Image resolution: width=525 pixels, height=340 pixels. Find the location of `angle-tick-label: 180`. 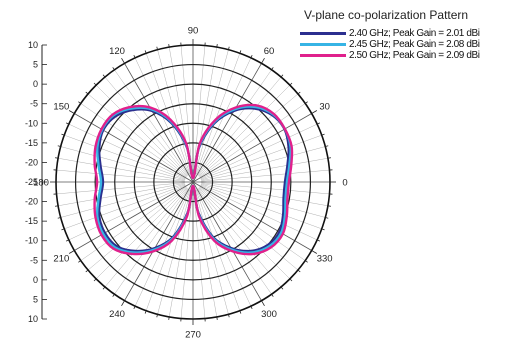

angle-tick-label: 180 is located at coordinates (41, 183).